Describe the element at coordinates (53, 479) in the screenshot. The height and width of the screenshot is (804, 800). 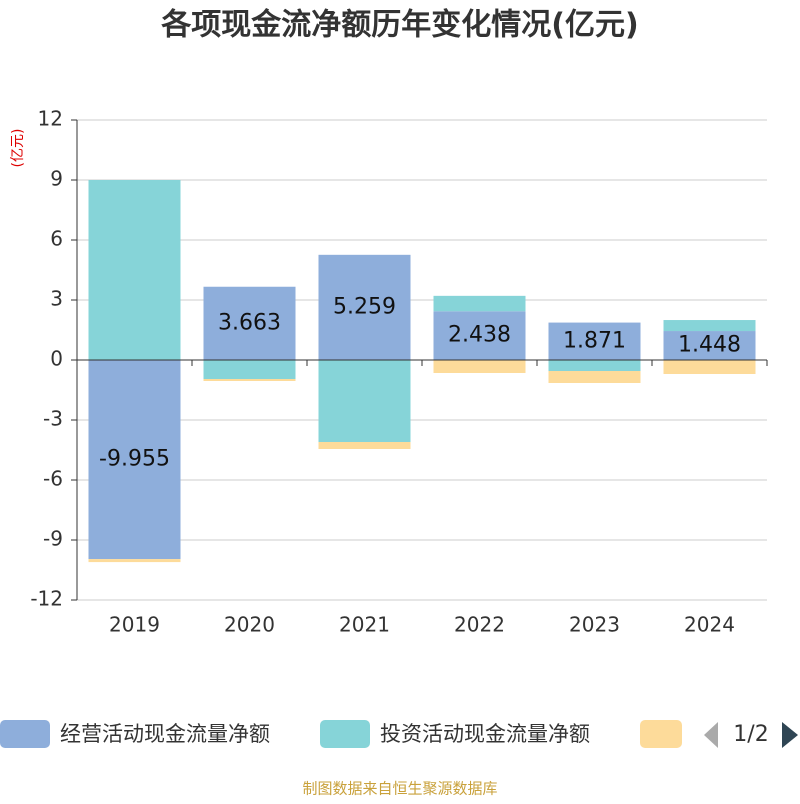
I see `y-tick-label: -6` at that location.